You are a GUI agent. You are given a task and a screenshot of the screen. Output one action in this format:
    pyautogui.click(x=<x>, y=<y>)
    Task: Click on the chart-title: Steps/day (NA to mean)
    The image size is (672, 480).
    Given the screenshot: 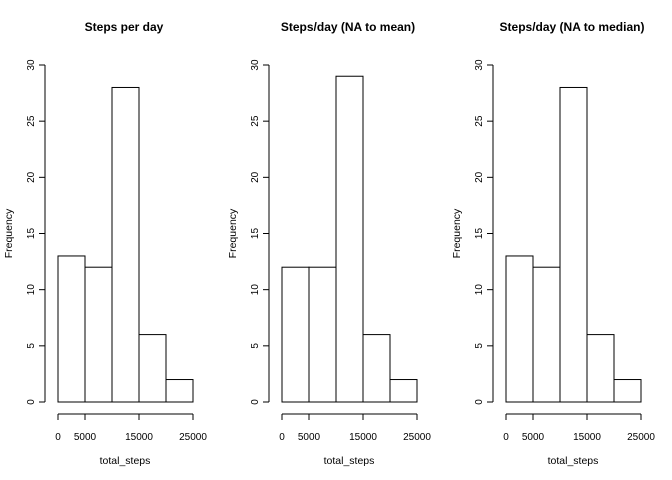 What is the action you would take?
    pyautogui.click(x=348, y=27)
    